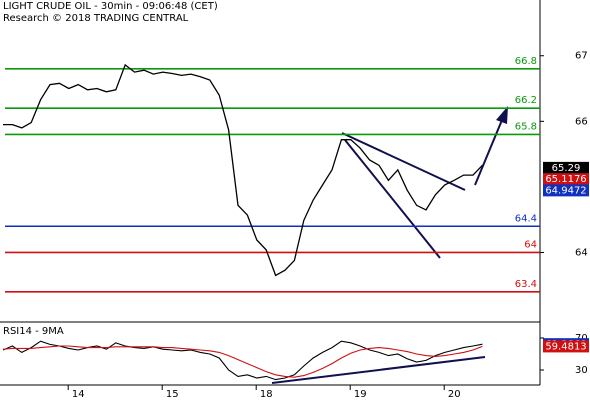 The width and height of the screenshot is (590, 400). What do you see at coordinates (581, 56) in the screenshot?
I see `y-tick-label: 67` at bounding box center [581, 56].